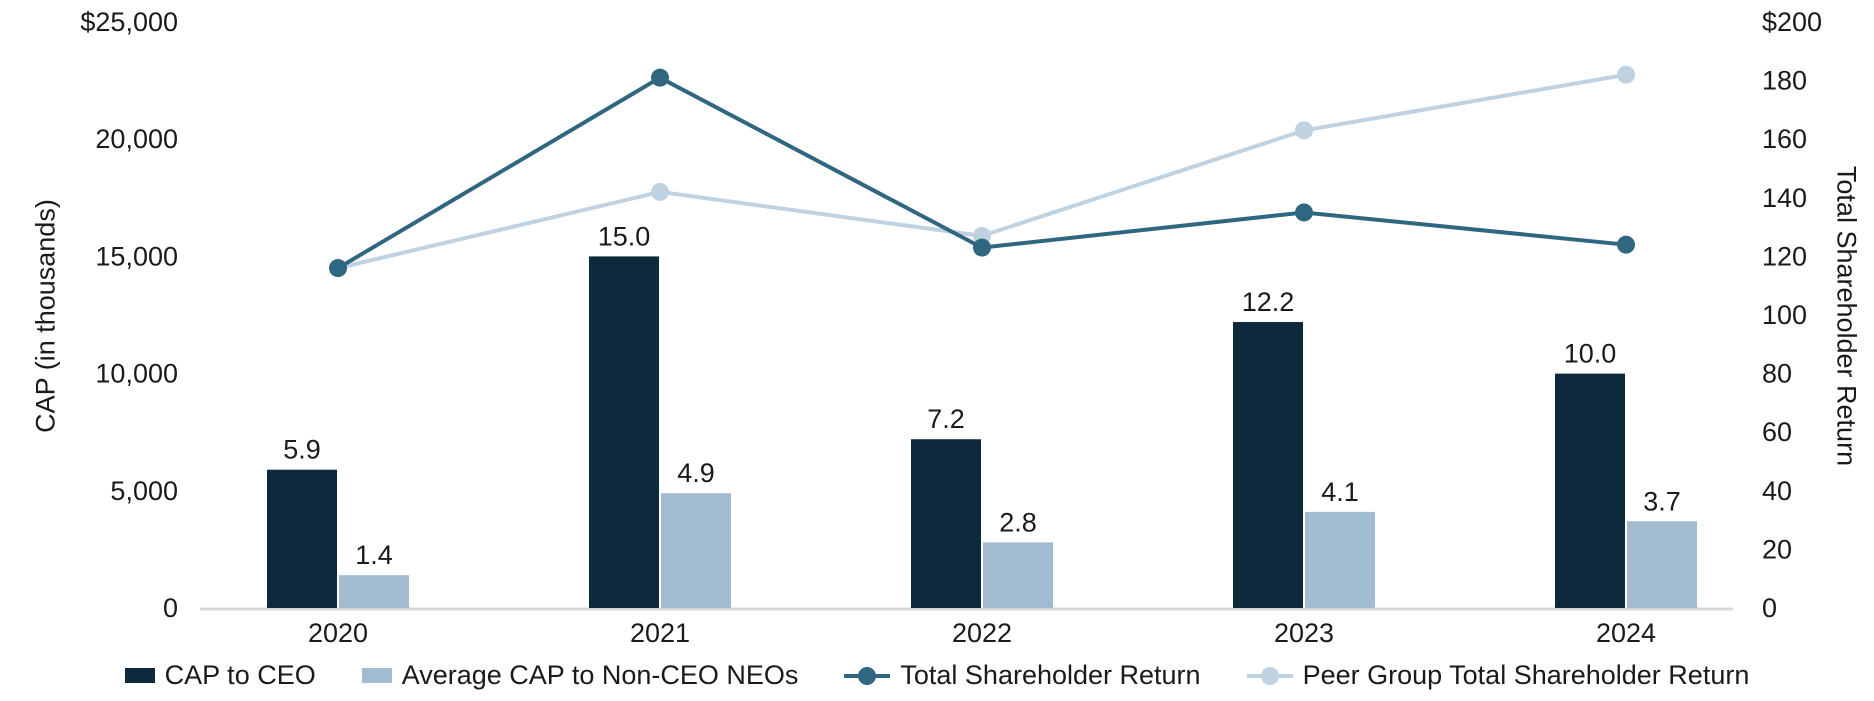 Image resolution: width=1874 pixels, height=701 pixels. Describe the element at coordinates (1777, 491) in the screenshot. I see `right-axis-tick-label: 40` at that location.